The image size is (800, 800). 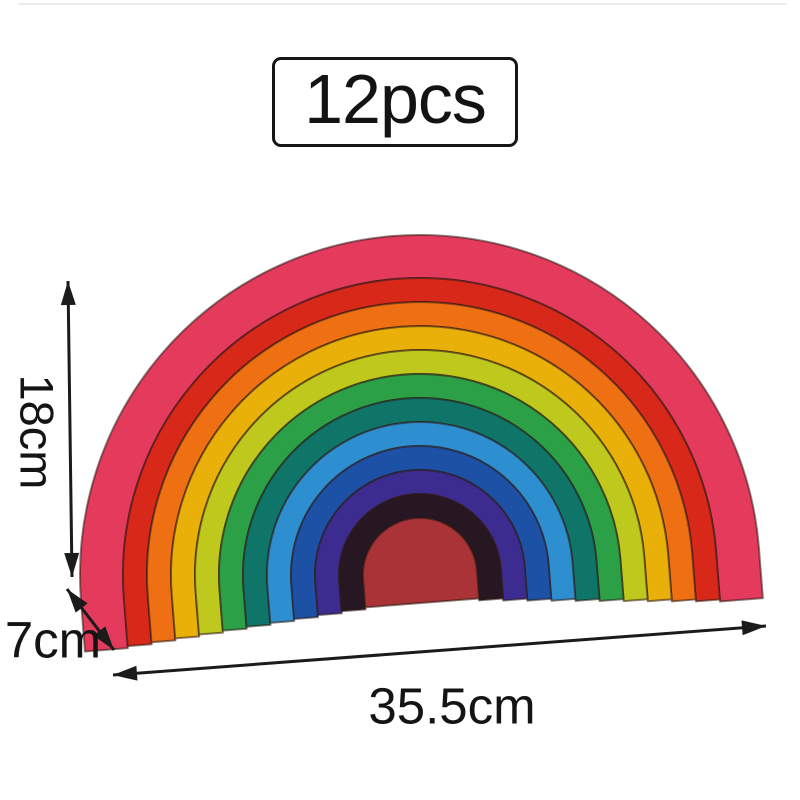 I want to click on height-dimension-arrow, so click(x=70, y=429).